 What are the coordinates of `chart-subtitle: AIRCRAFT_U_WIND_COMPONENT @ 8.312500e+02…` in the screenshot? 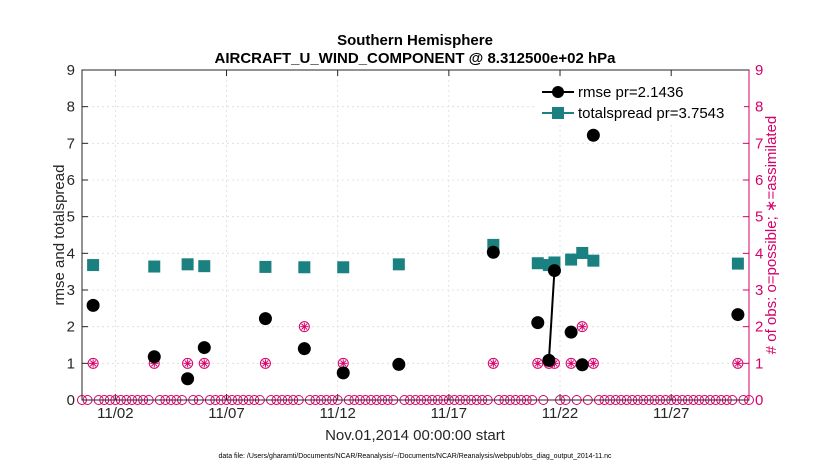 It's located at (416, 58).